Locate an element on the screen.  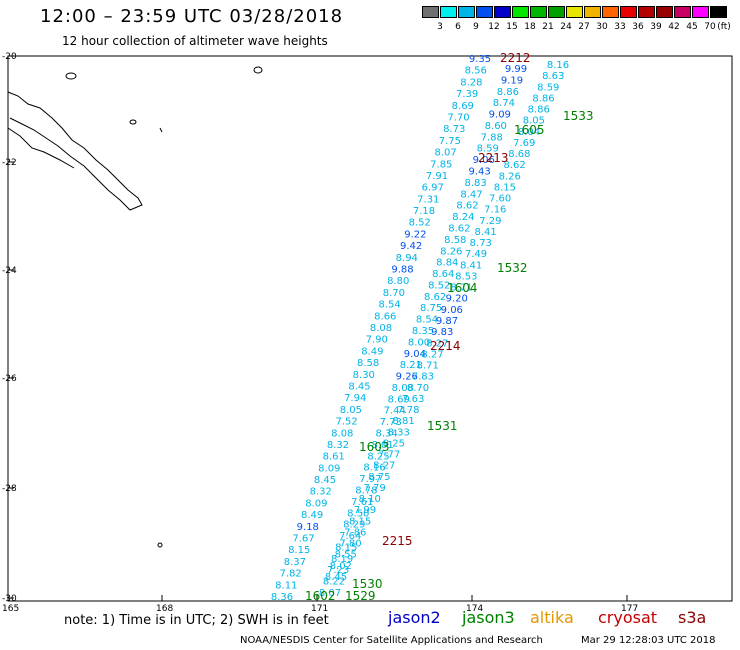
swh-point: 7.64 is located at coordinates (350, 536).